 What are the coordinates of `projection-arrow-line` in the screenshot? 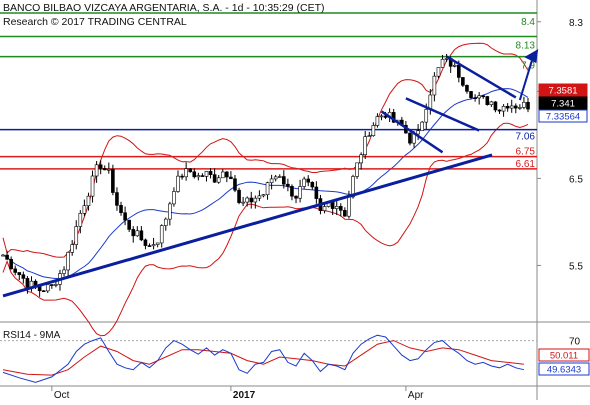 It's located at (527, 76).